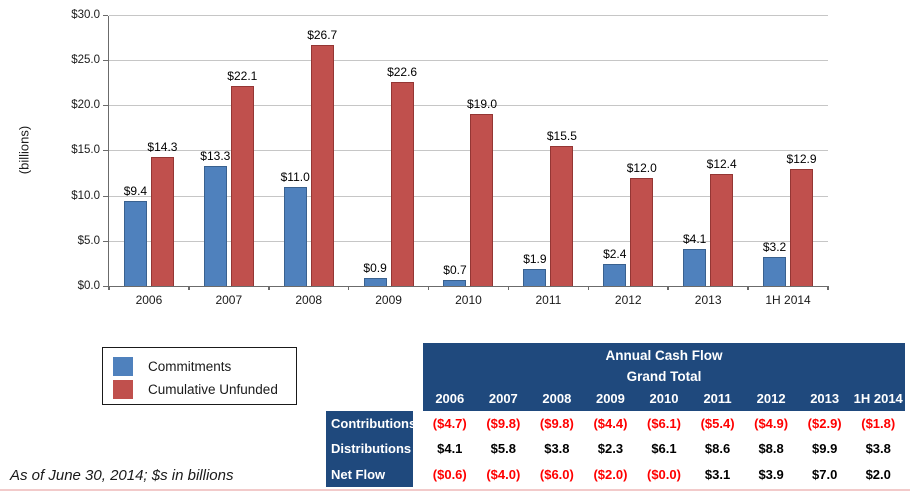  Describe the element at coordinates (374, 423) in the screenshot. I see `table-row-label: Contributions` at that location.